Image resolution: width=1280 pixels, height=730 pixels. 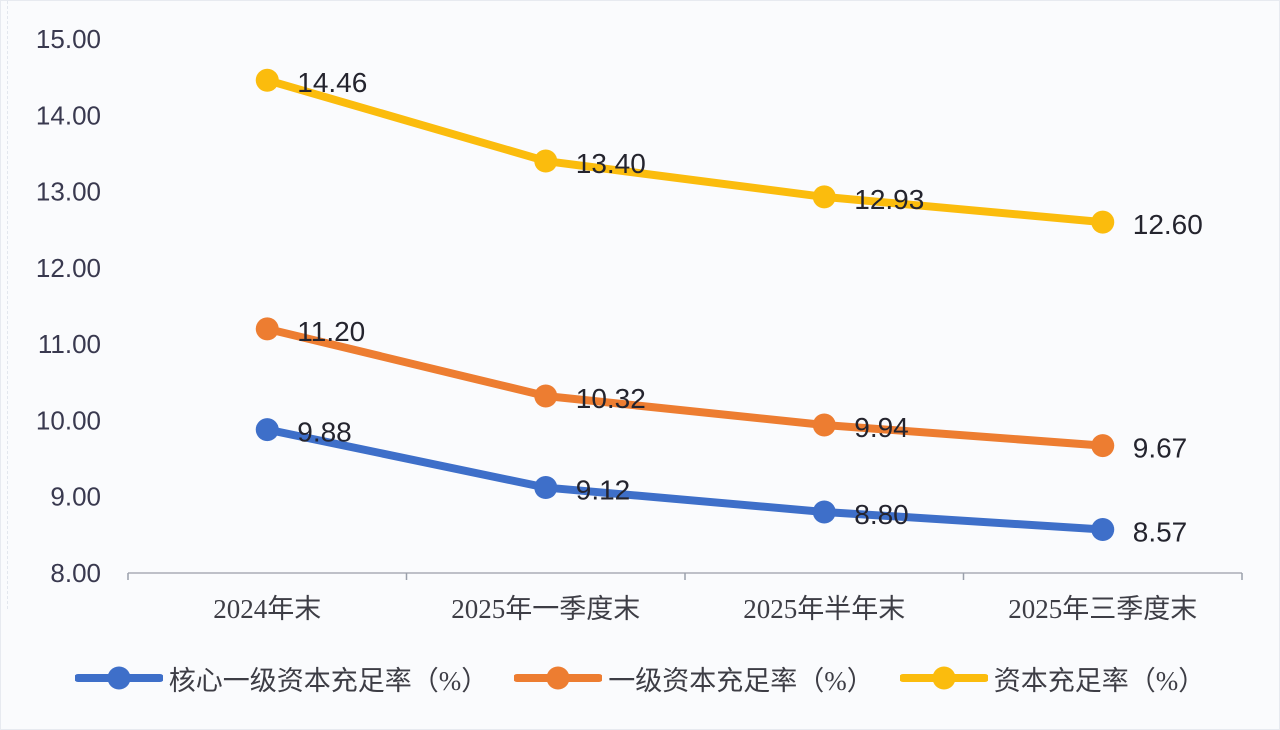 I want to click on legend-marker-tier1, so click(x=558, y=678).